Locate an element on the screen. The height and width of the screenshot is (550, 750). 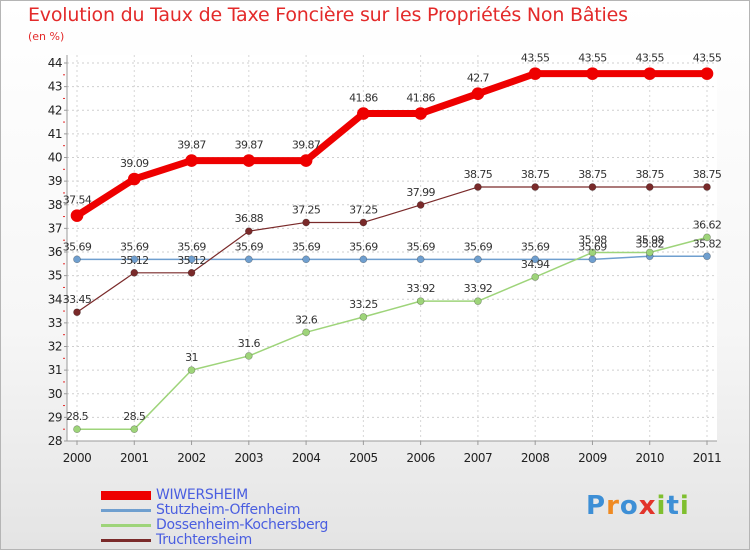
x-tick-label: 2011 is located at coordinates (707, 458).